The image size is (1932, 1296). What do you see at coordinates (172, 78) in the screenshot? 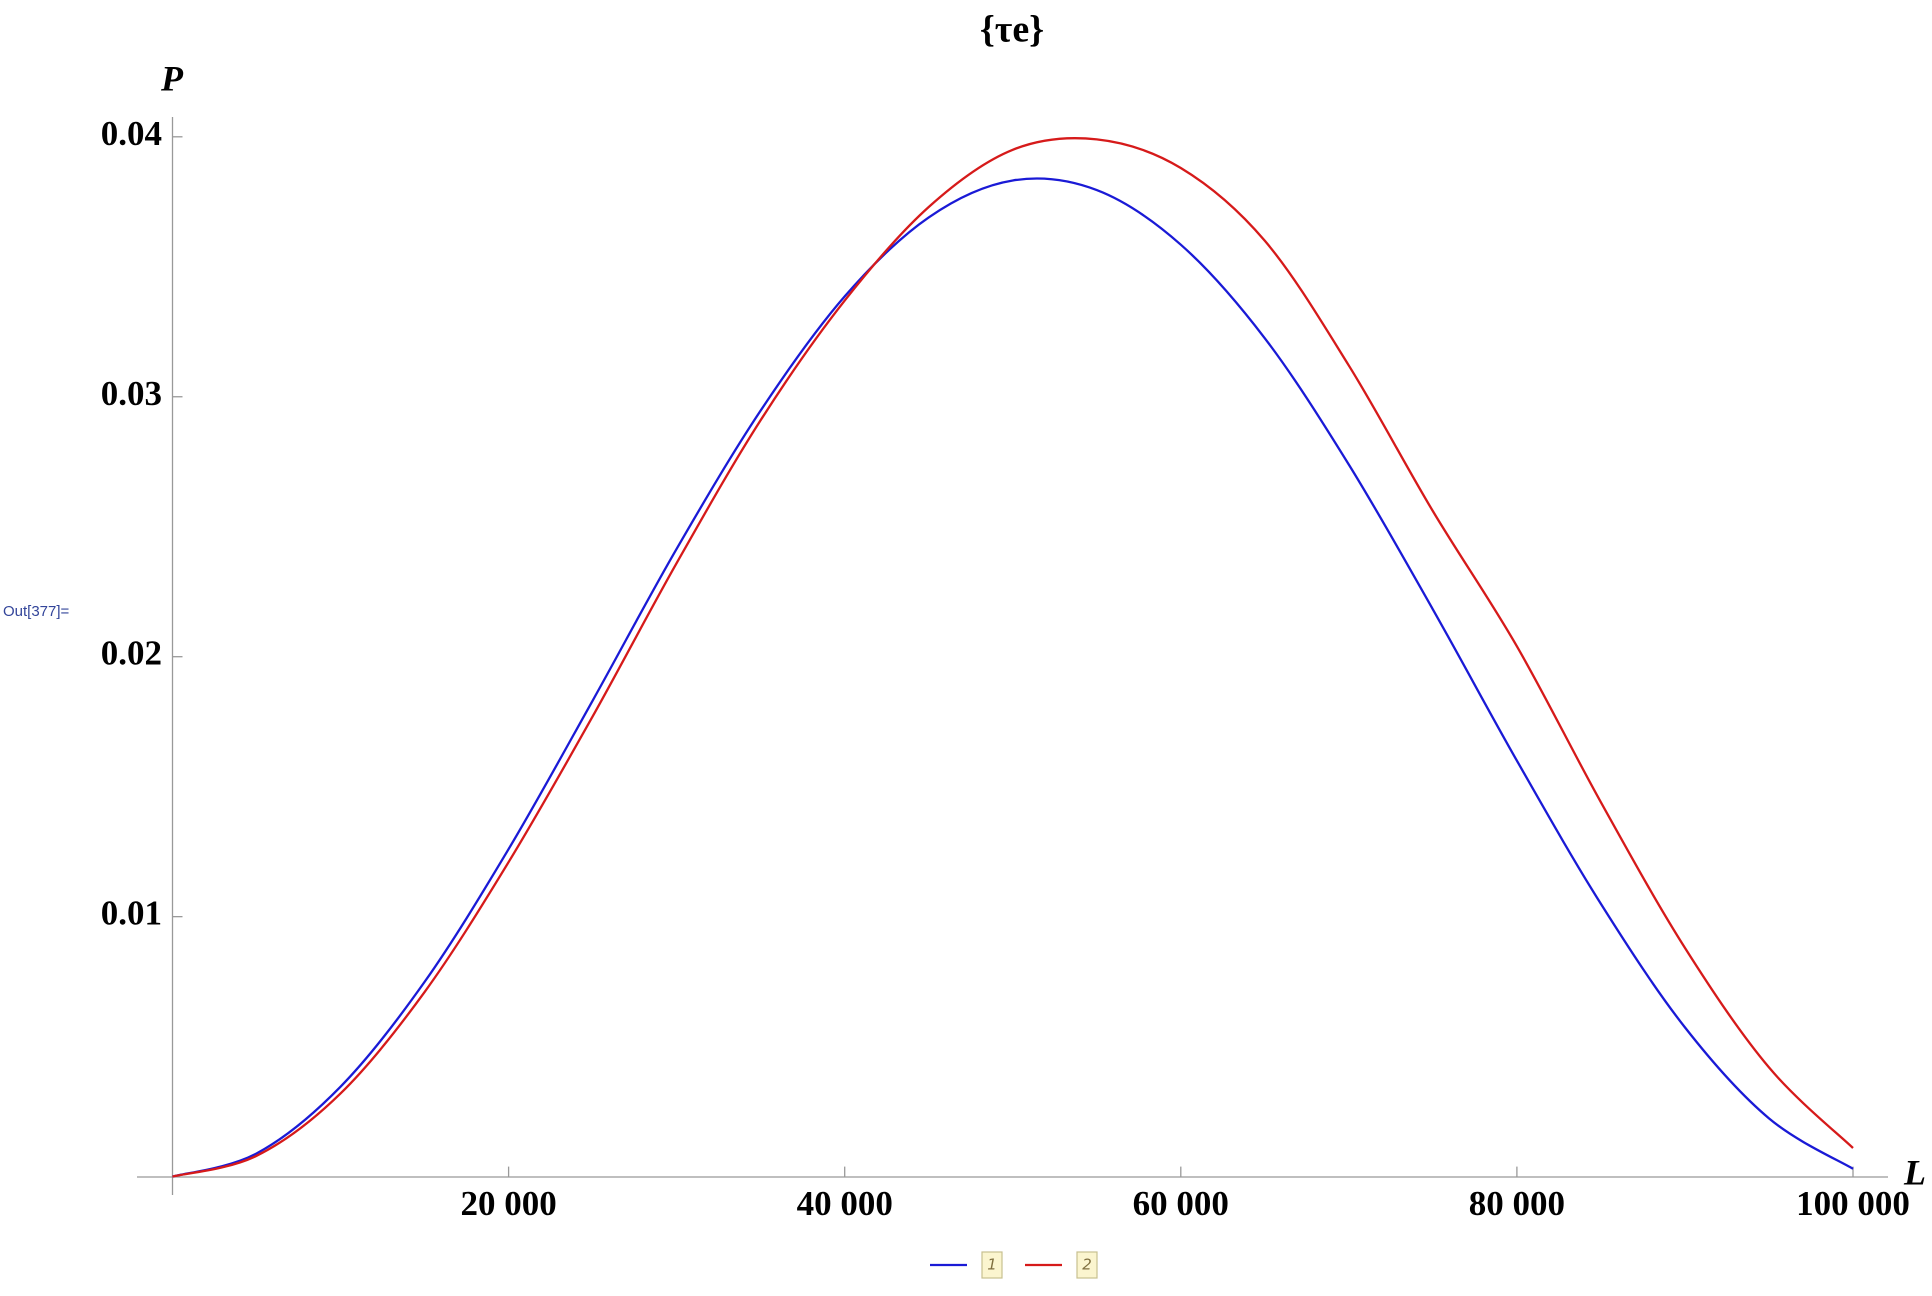
I see `y-axis-label: P` at bounding box center [172, 78].